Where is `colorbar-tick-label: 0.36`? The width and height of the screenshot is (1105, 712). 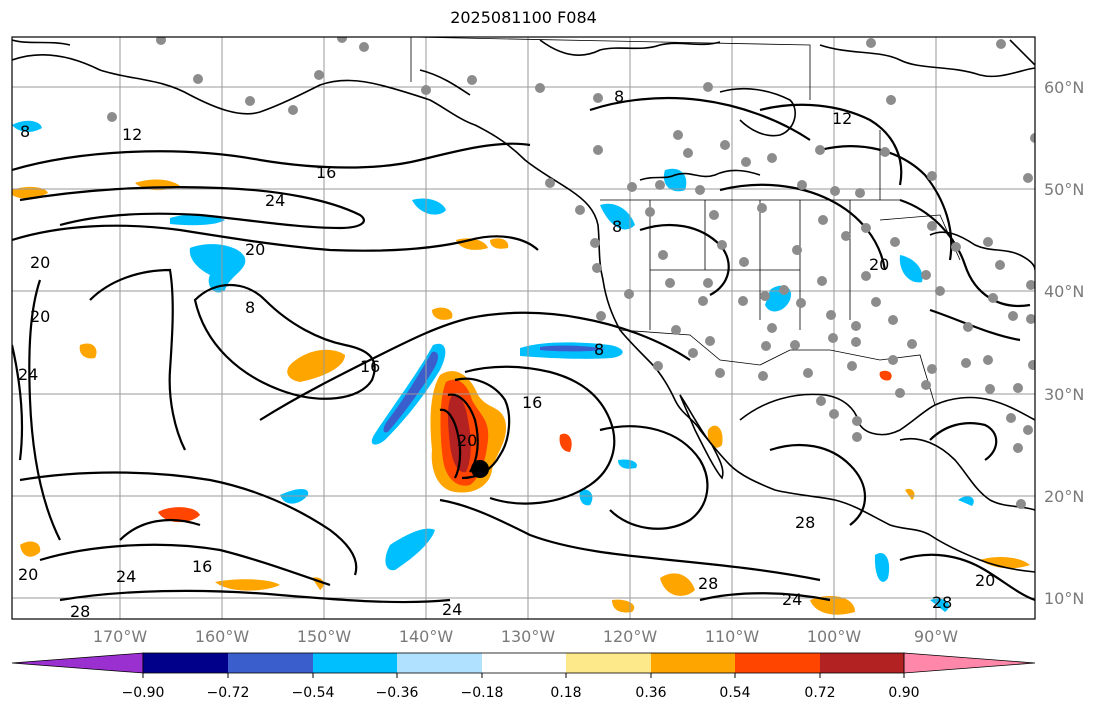
colorbar-tick-label: 0.36 is located at coordinates (650, 693).